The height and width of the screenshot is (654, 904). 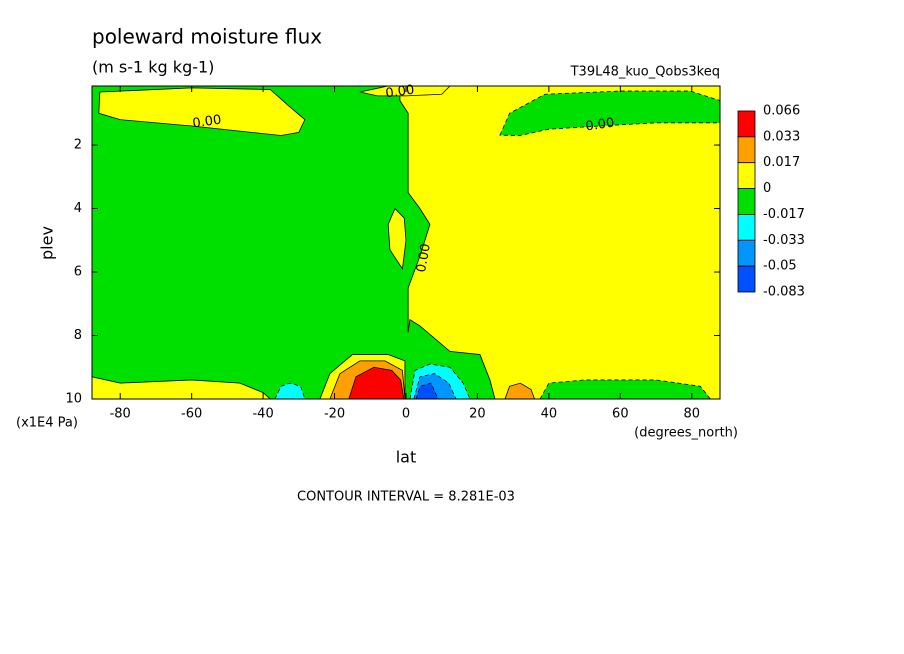 What do you see at coordinates (207, 37) in the screenshot?
I see `chart-title: poleward moisture flux` at bounding box center [207, 37].